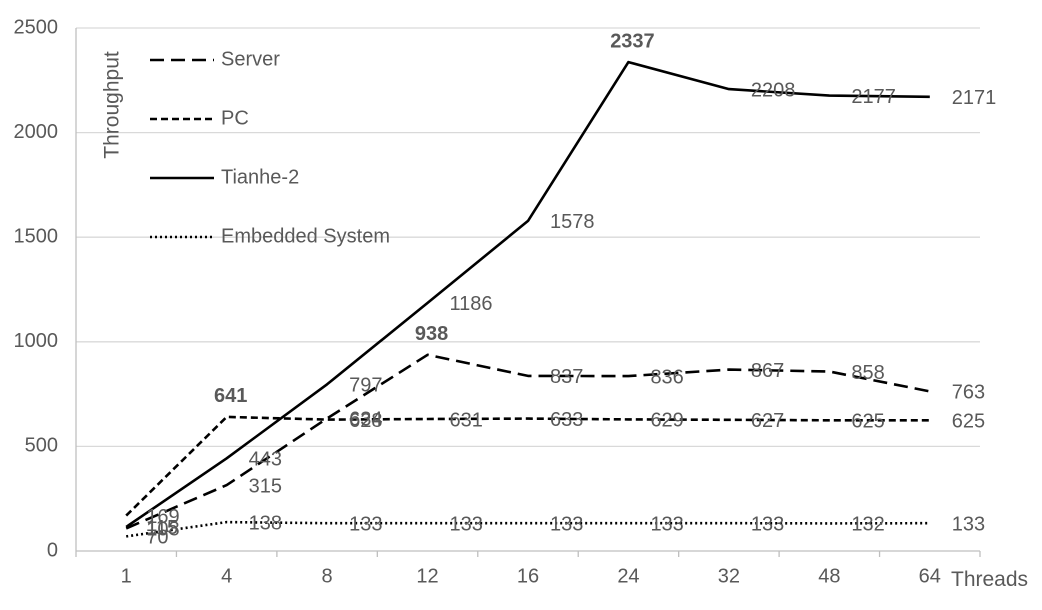 The image size is (1042, 610). Describe the element at coordinates (528, 576) in the screenshot. I see `x-tick-label: 16` at that location.